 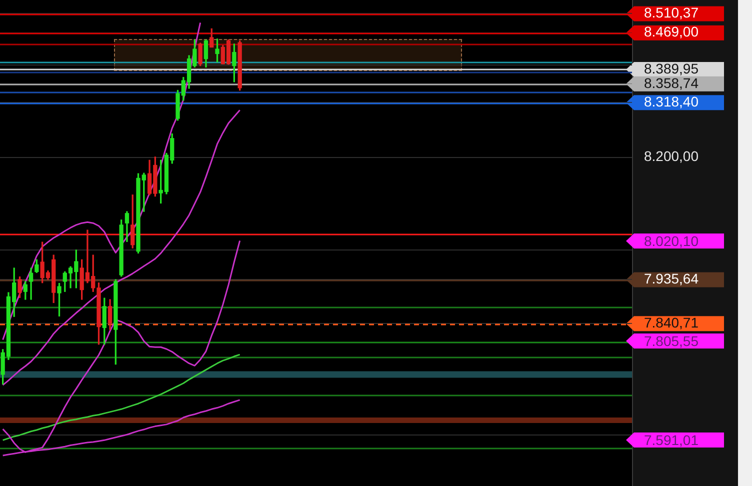 I want to click on text: 7.591,01, so click(x=671, y=440).